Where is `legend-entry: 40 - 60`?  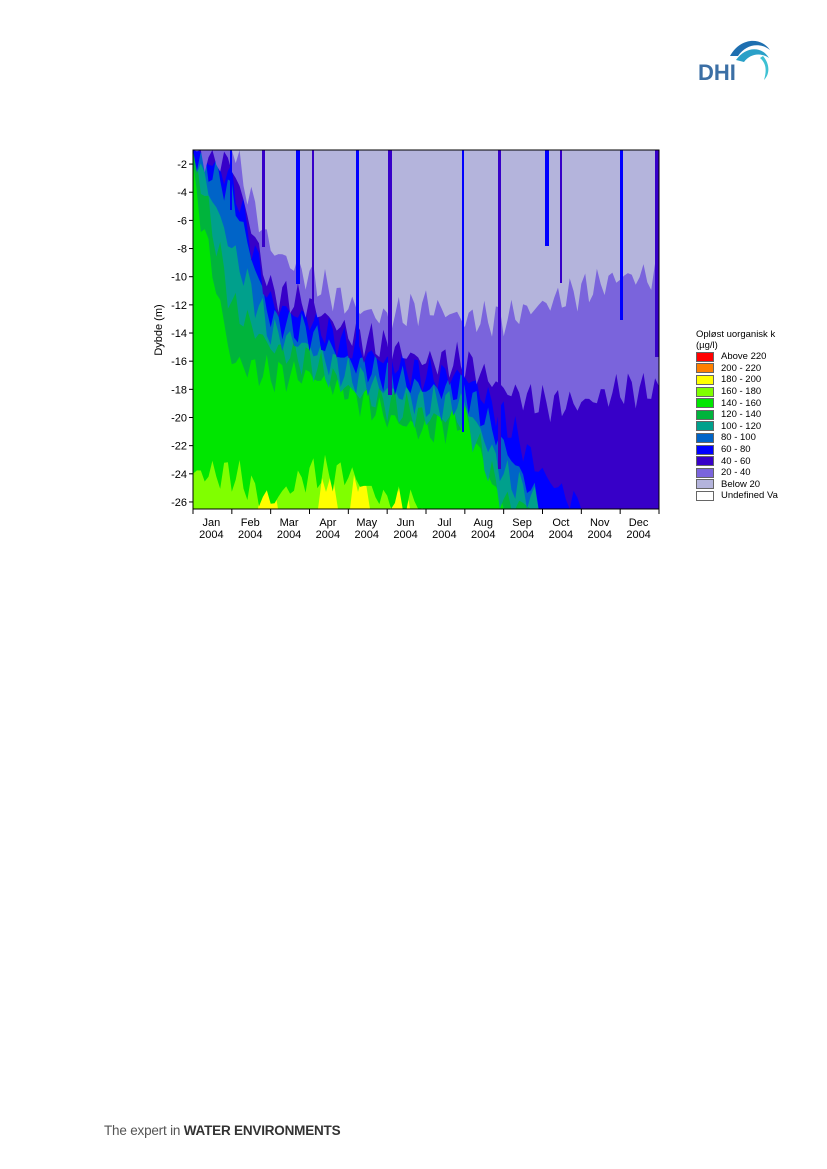 legend-entry: 40 - 60 is located at coordinates (739, 461).